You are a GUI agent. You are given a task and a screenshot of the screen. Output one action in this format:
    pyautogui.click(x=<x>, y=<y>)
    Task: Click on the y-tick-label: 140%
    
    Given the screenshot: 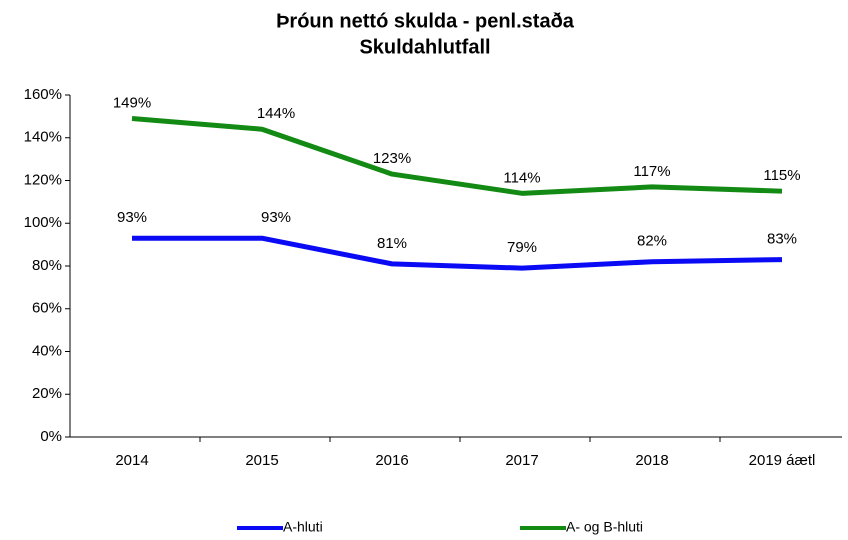 What is the action you would take?
    pyautogui.click(x=43, y=137)
    